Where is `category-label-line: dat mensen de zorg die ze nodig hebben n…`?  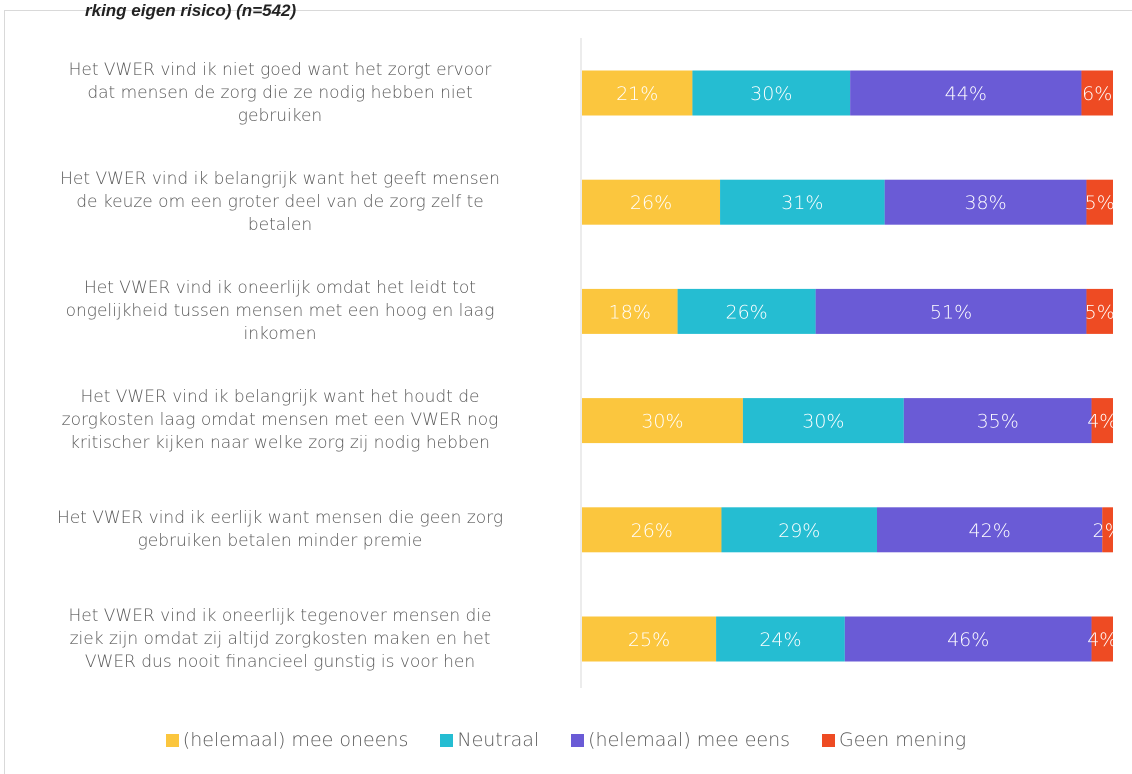
category-label-line: dat mensen de zorg die ze nodig hebben n… is located at coordinates (280, 92).